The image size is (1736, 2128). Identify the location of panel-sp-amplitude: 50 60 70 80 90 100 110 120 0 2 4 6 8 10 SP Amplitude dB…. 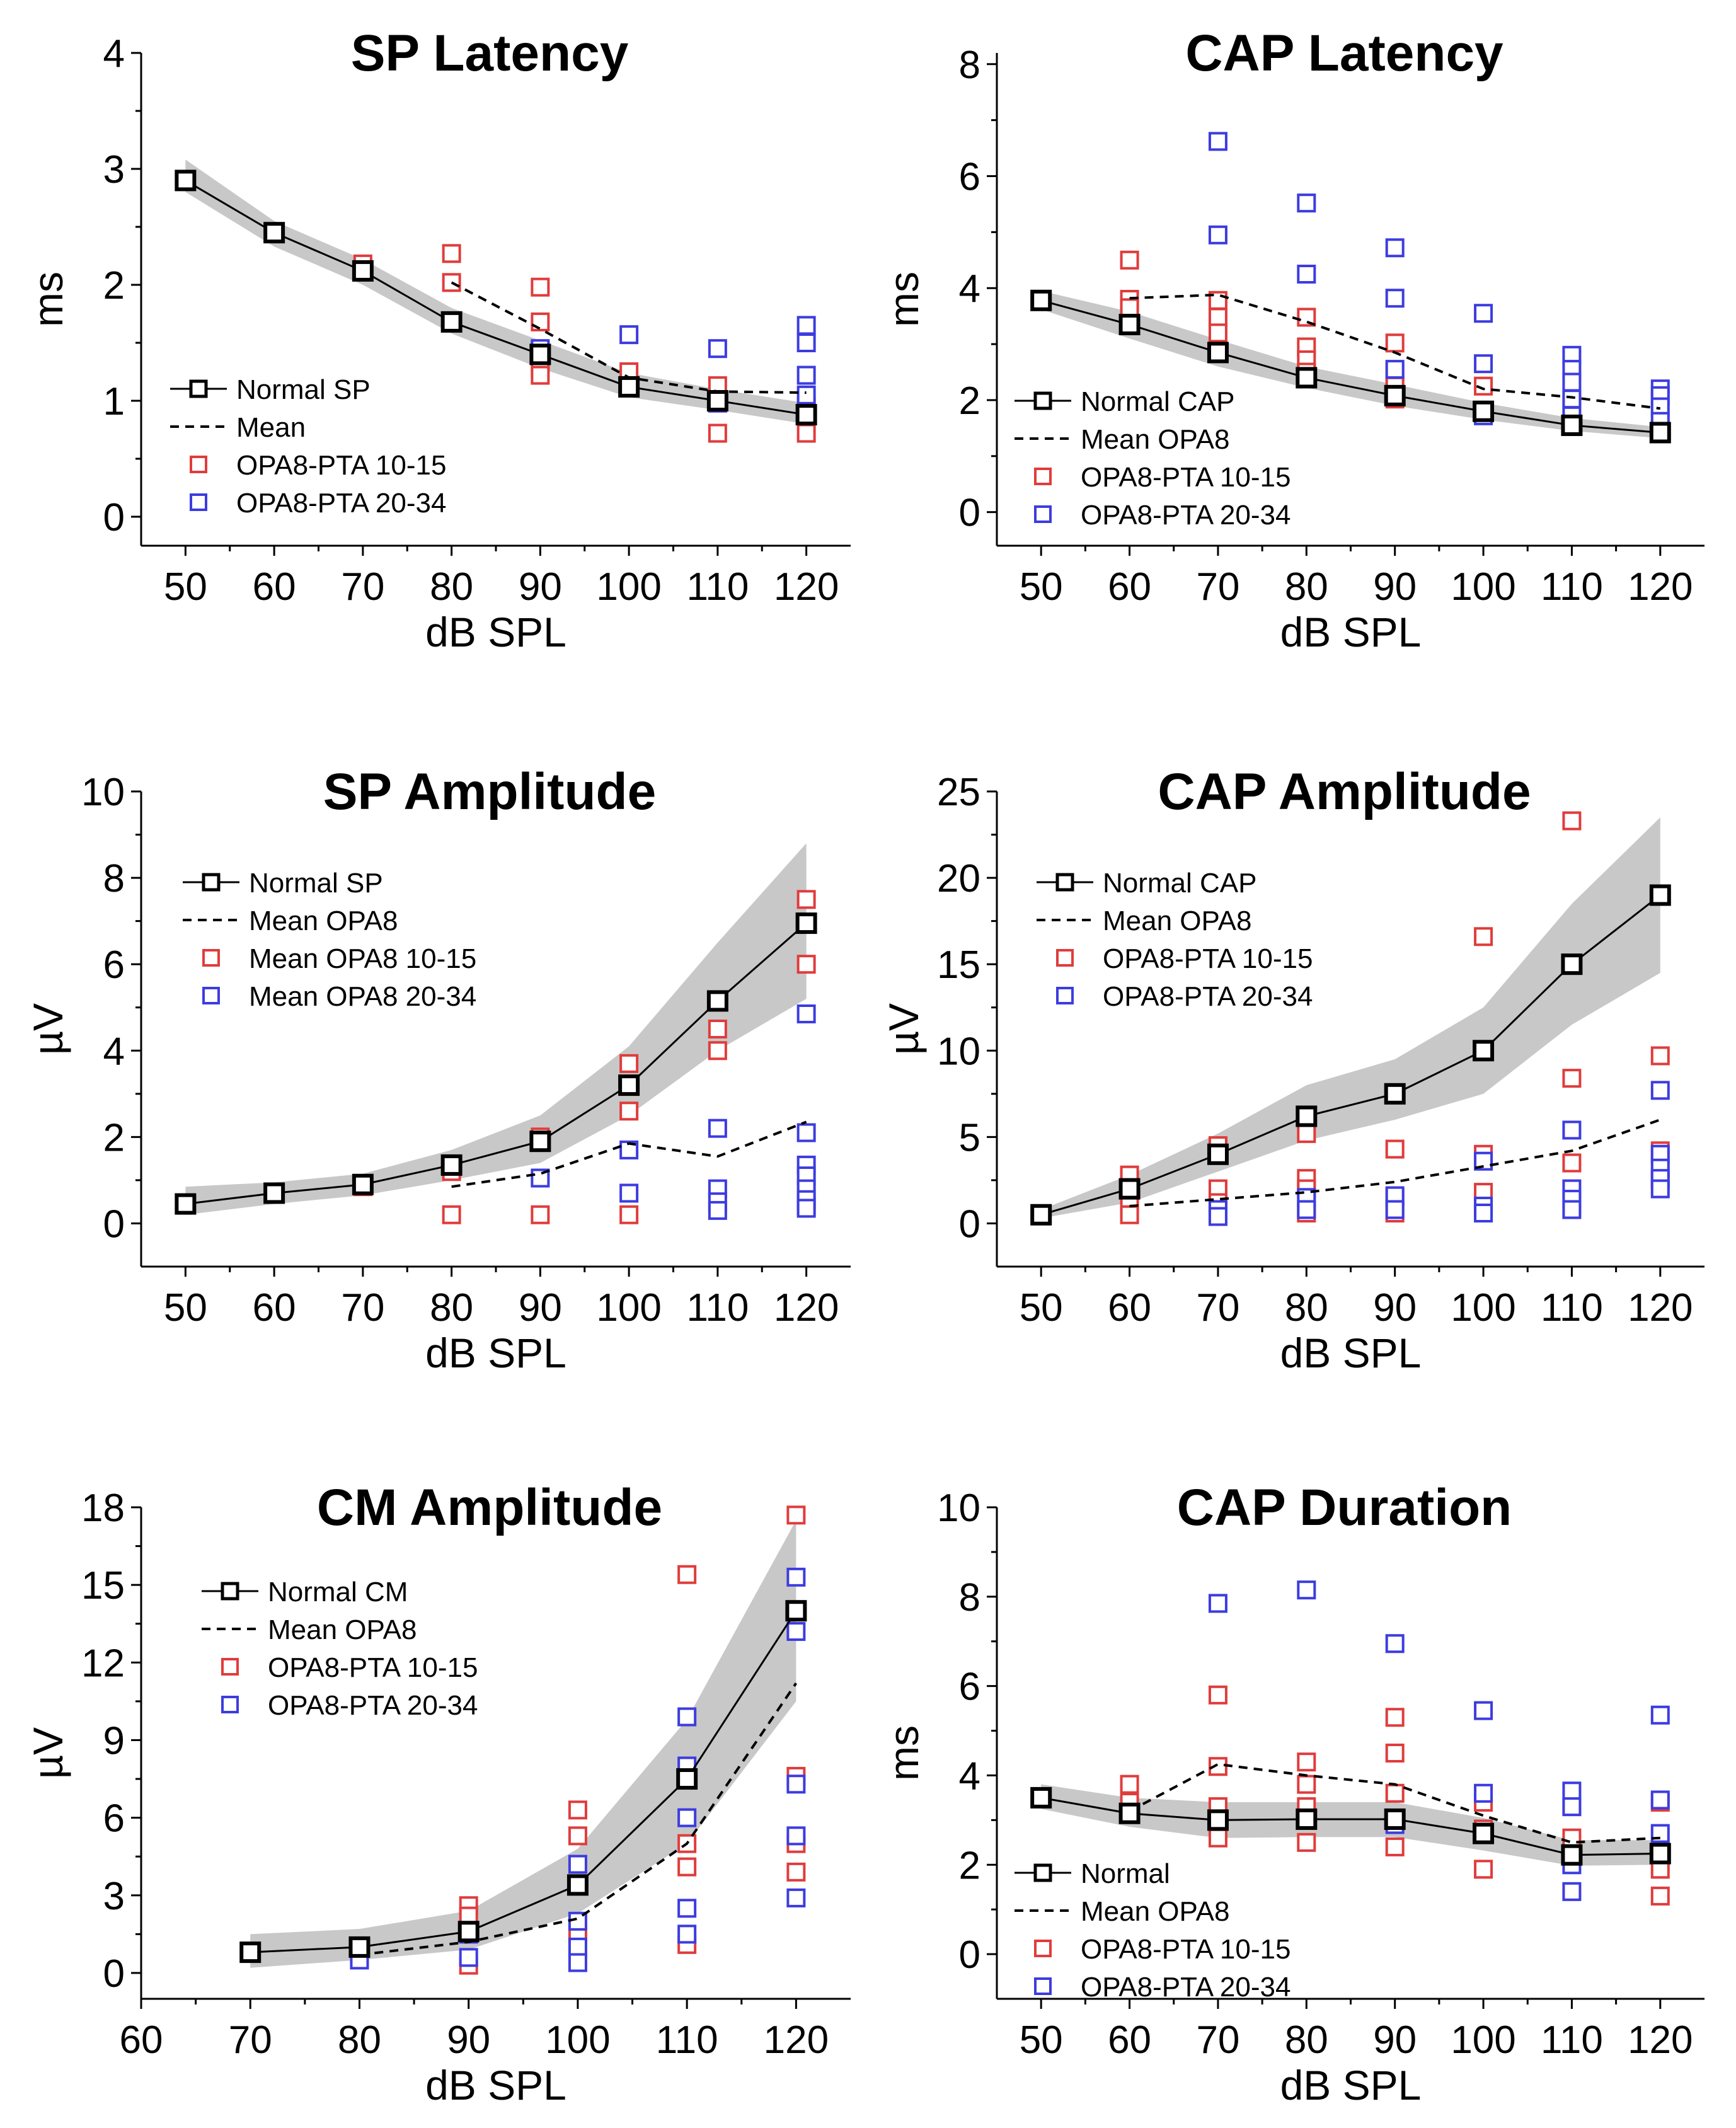
(438, 1069).